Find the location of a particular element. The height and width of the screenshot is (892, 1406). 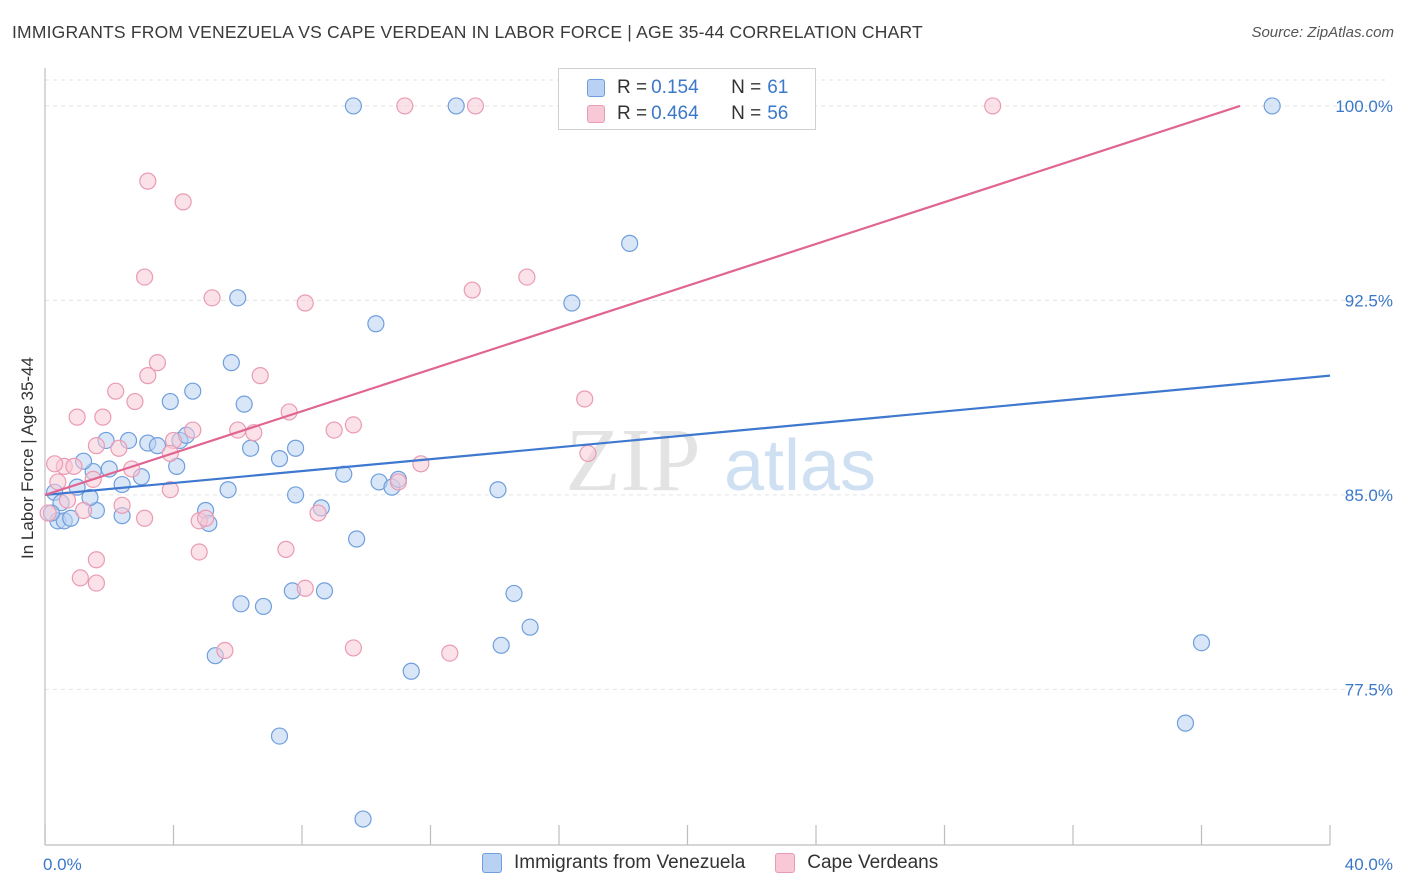

r-label: R = is located at coordinates (632, 87).